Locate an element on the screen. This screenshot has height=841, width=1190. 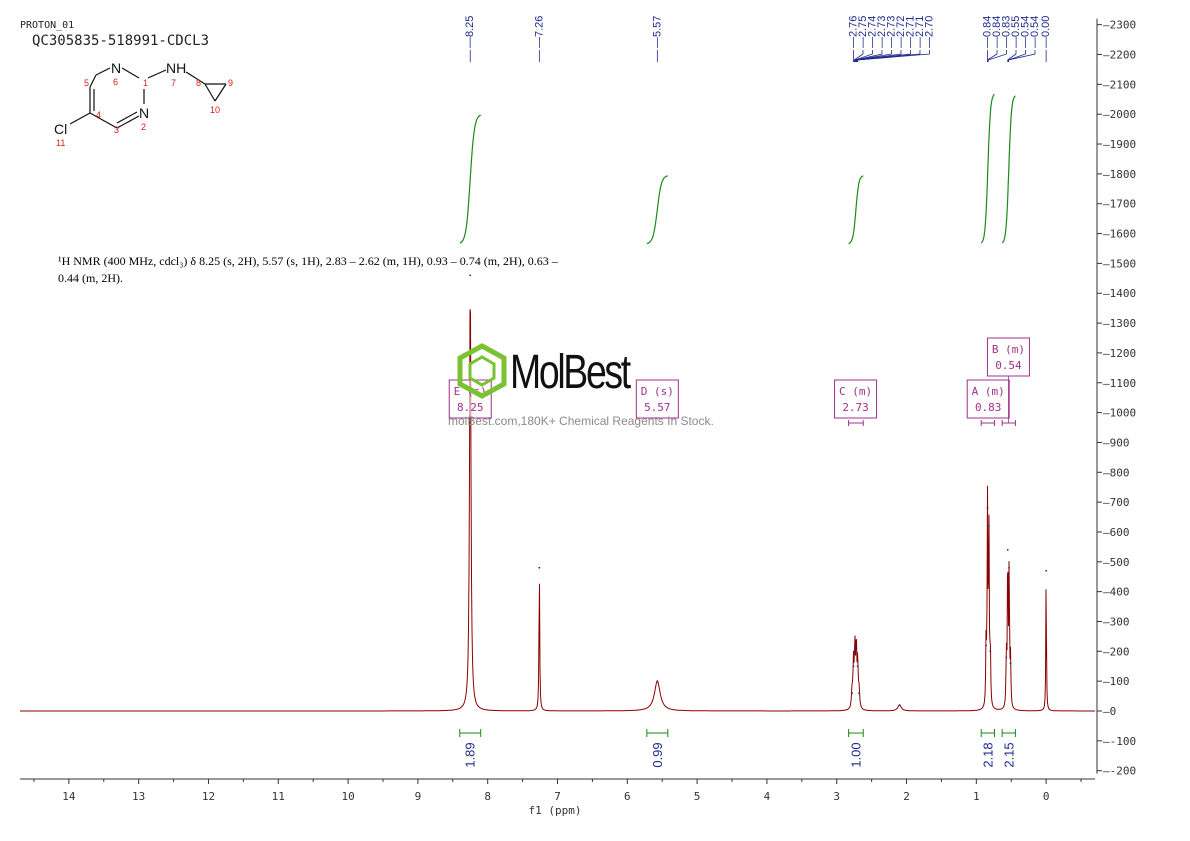
atom-nh7: NH is located at coordinates (176, 68).